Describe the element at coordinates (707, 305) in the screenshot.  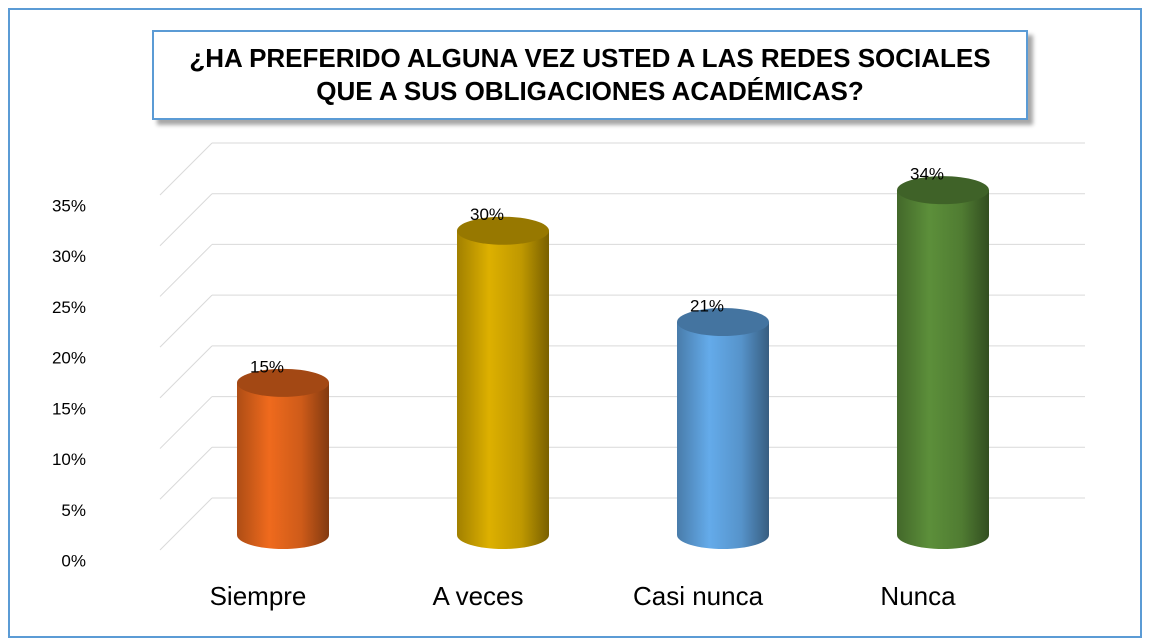
I see `data-label: 21%` at that location.